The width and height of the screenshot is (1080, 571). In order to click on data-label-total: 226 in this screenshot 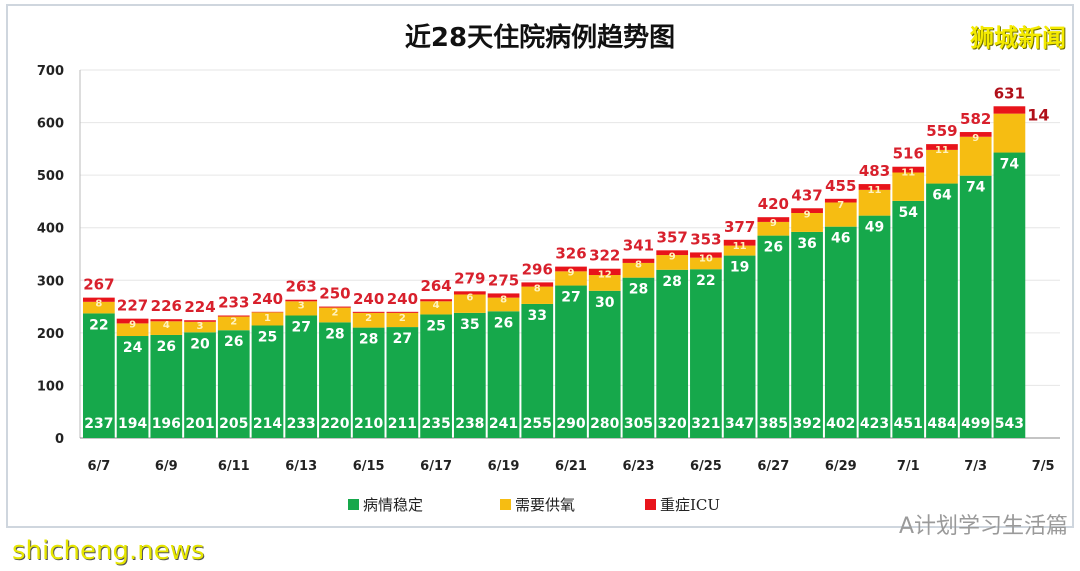, I will do `click(166, 306)`.